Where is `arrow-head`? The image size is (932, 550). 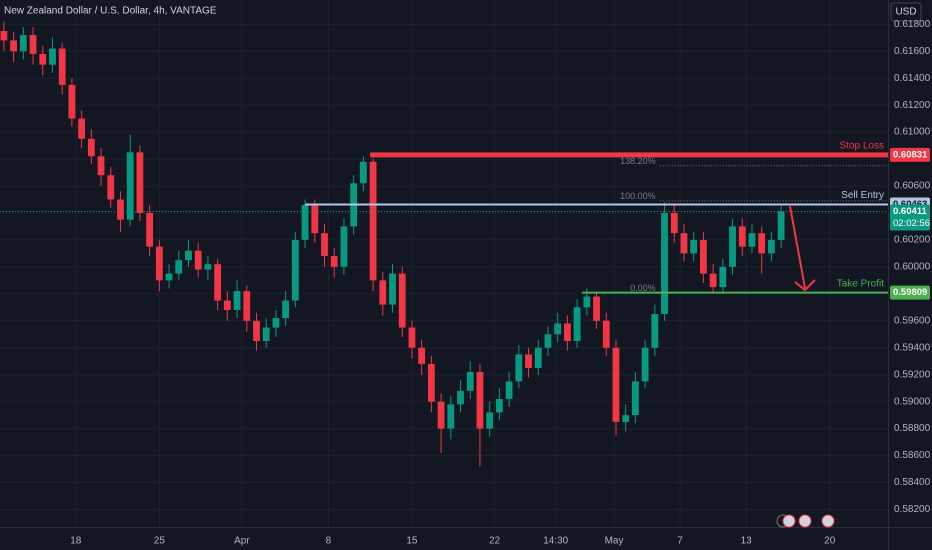 arrow-head is located at coordinates (805, 285).